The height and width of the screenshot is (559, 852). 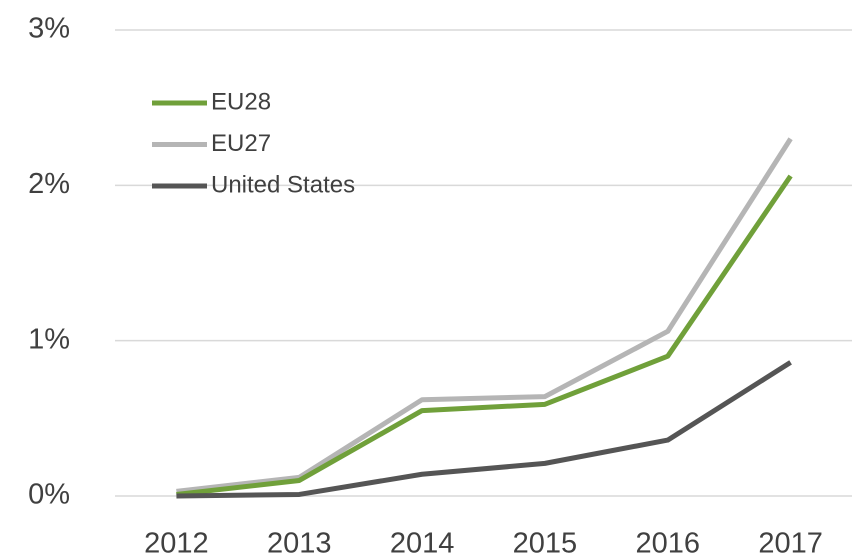 What do you see at coordinates (241, 143) in the screenshot?
I see `legend-label: EU27` at bounding box center [241, 143].